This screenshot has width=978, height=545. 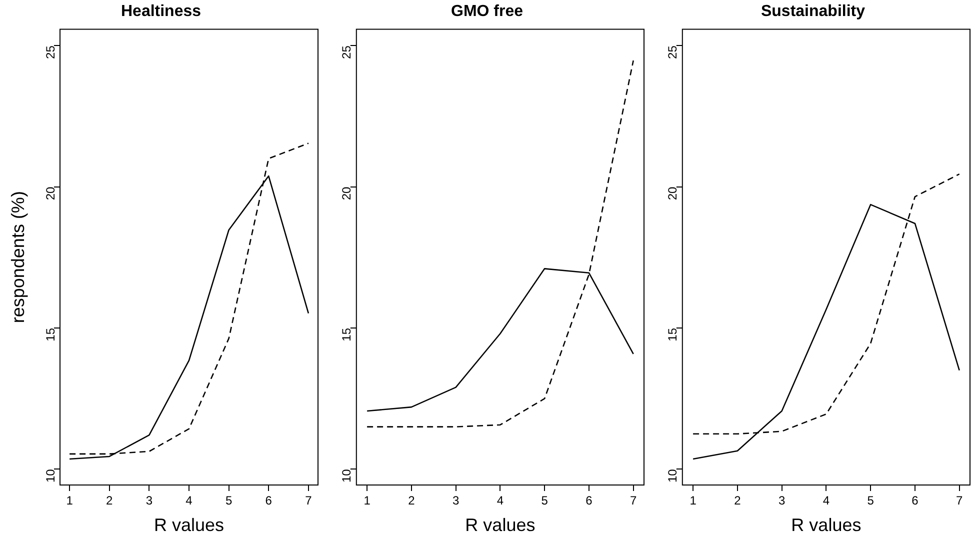 What do you see at coordinates (487, 11) in the screenshot?
I see `chart-title: GMO free` at bounding box center [487, 11].